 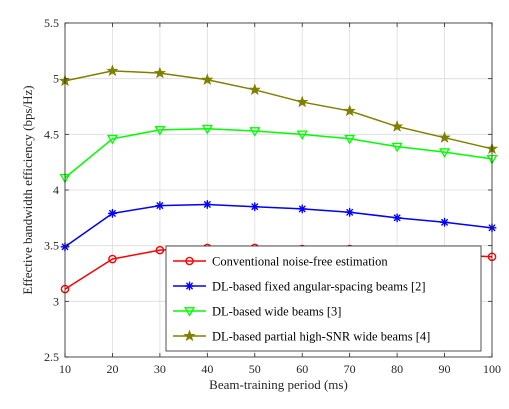 I want to click on y-tick-label: 5.5, so click(x=51, y=23).